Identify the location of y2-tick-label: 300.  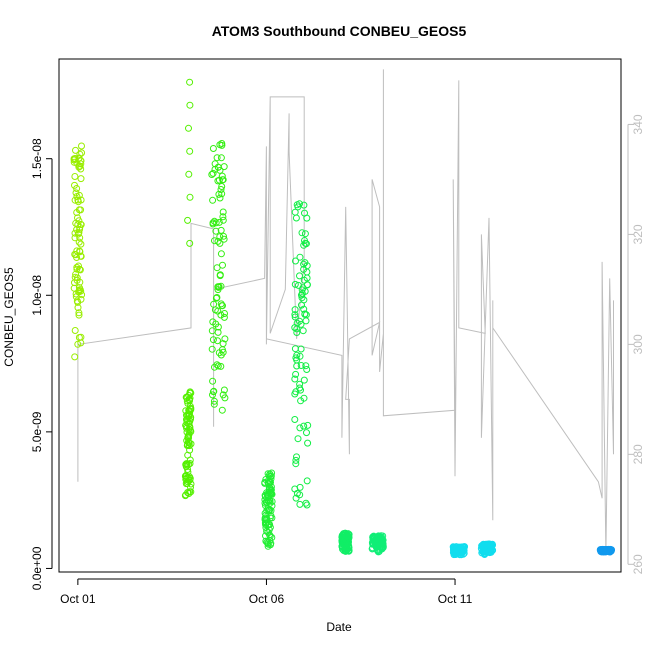
(638, 344).